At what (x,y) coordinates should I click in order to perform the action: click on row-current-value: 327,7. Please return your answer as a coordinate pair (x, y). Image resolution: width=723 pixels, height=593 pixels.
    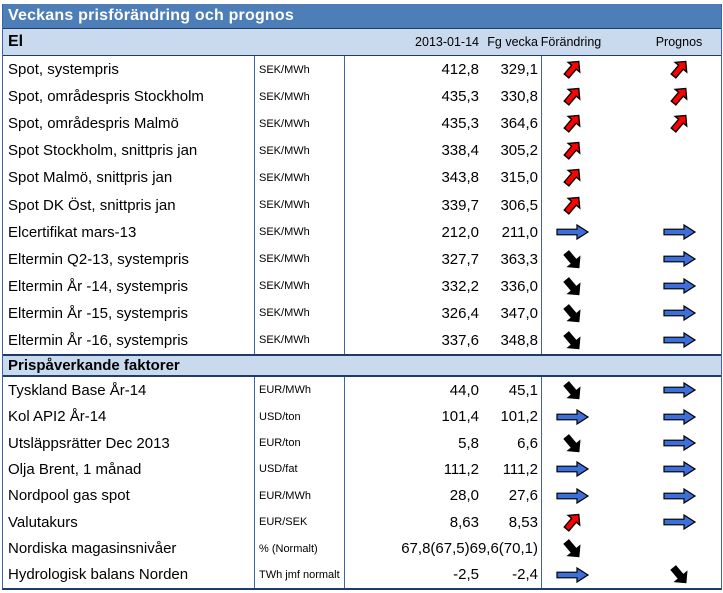
    Looking at the image, I should click on (460, 259).